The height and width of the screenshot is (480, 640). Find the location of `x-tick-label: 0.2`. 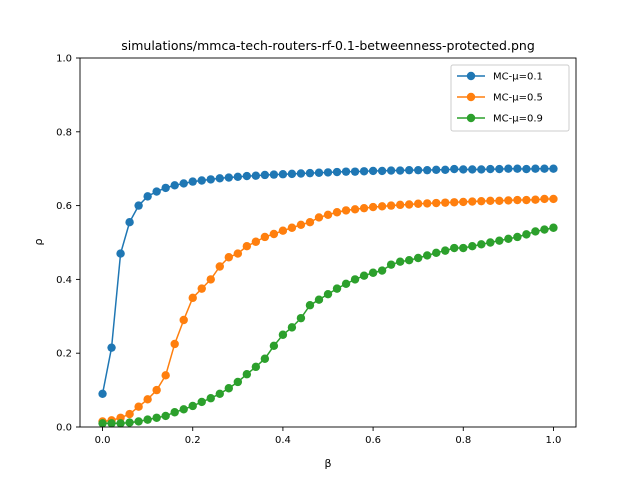

x-tick-label: 0.2 is located at coordinates (193, 440).